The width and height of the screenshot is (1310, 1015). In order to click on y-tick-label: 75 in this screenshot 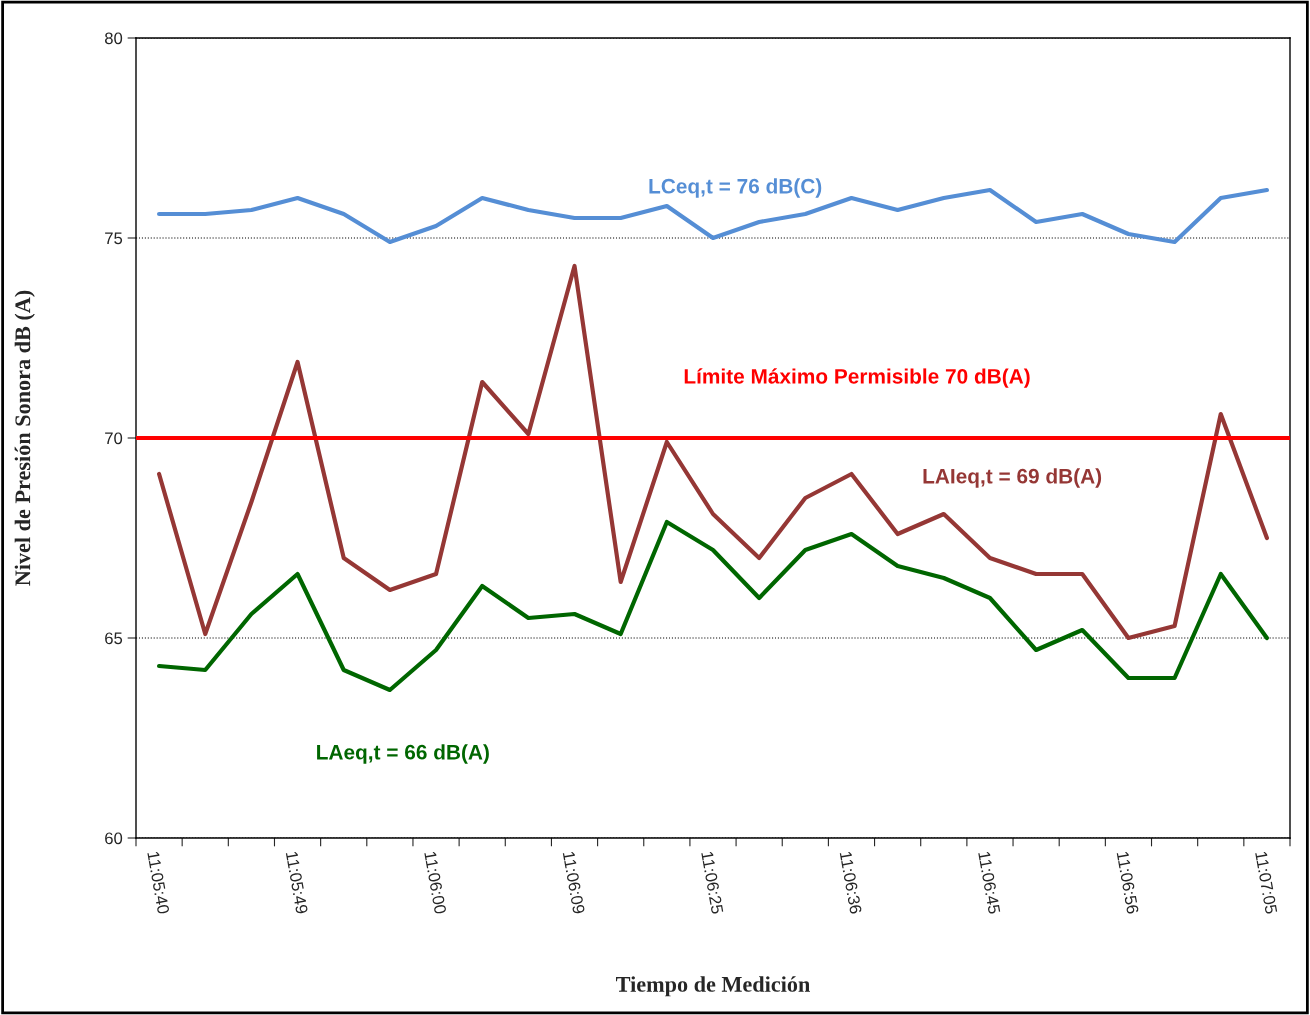, I will do `click(114, 238)`.